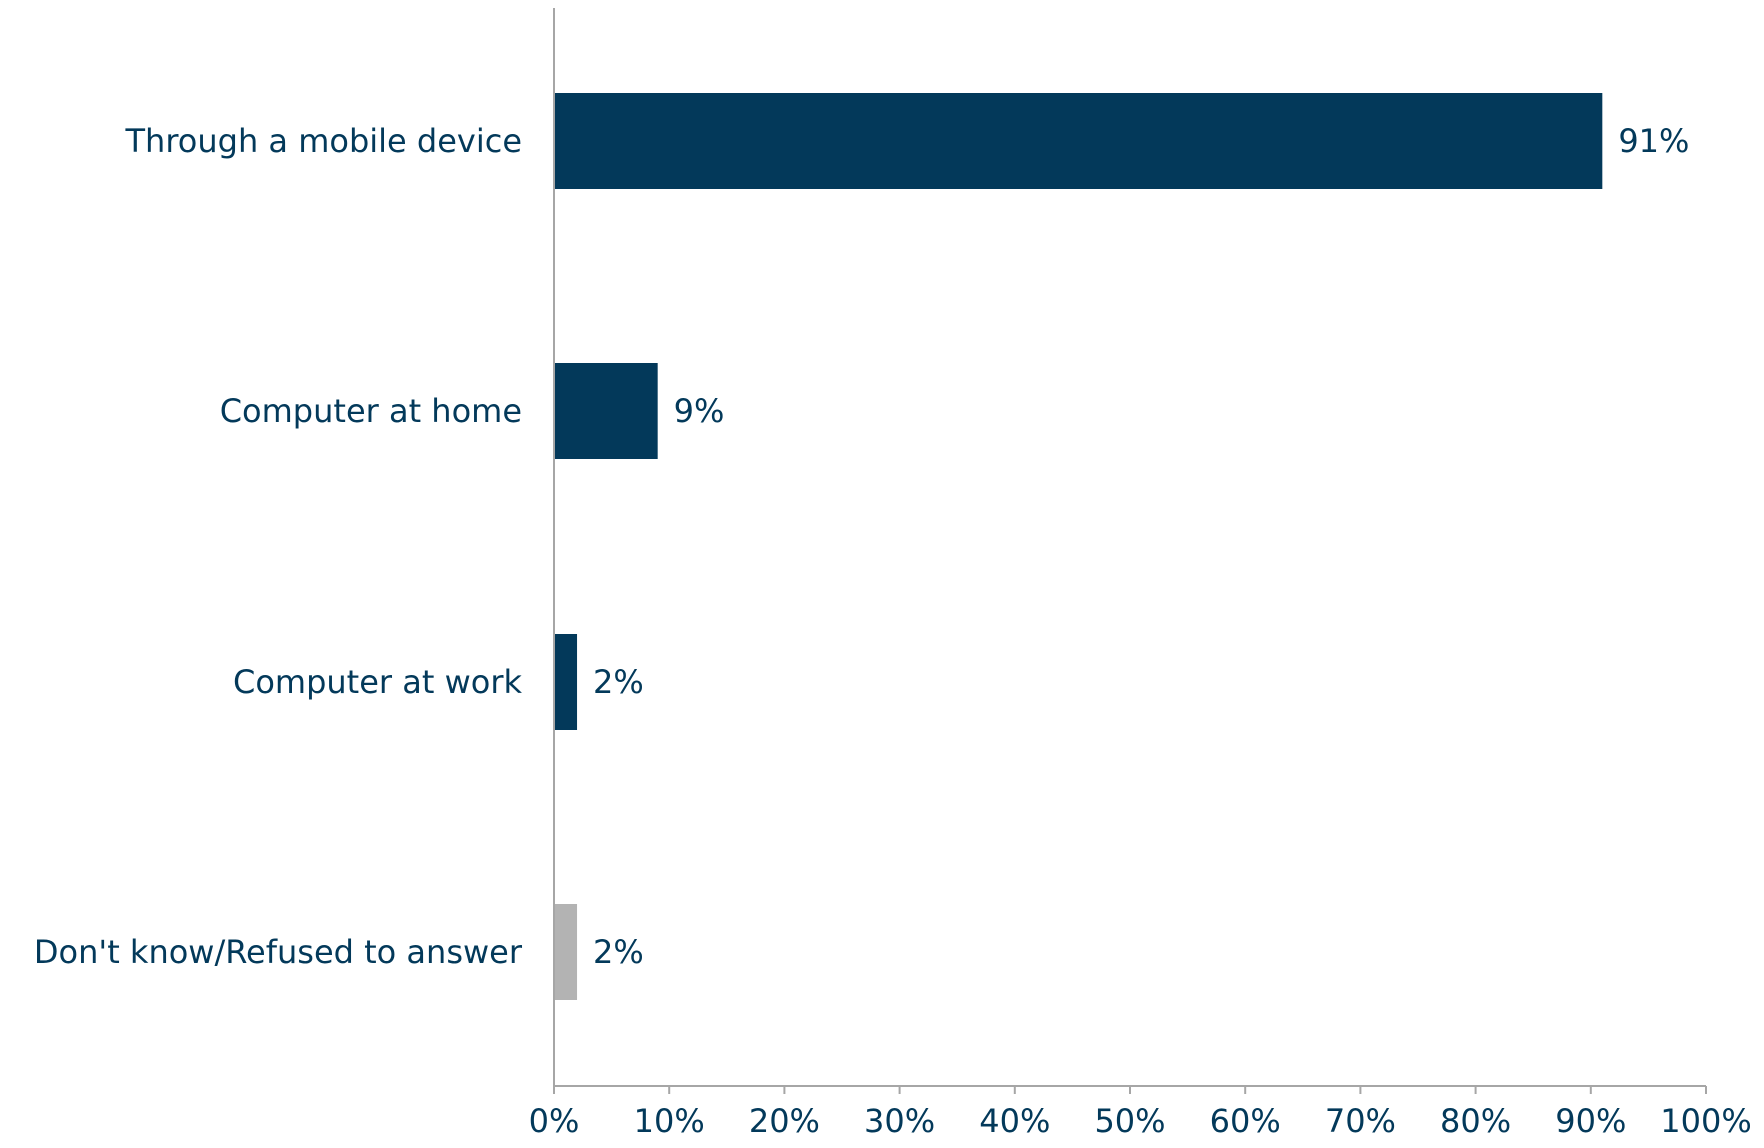  Describe the element at coordinates (371, 411) in the screenshot. I see `category-label-1: Computer at home` at that location.